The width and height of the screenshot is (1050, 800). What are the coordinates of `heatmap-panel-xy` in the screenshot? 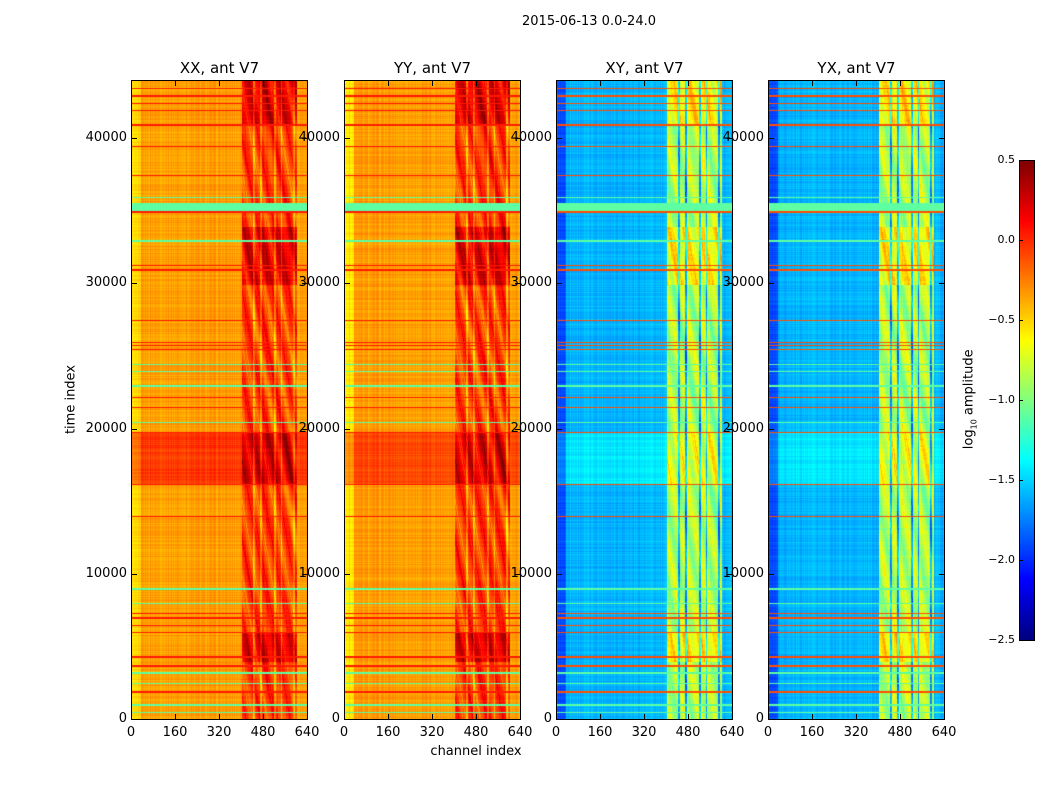 It's located at (644, 400).